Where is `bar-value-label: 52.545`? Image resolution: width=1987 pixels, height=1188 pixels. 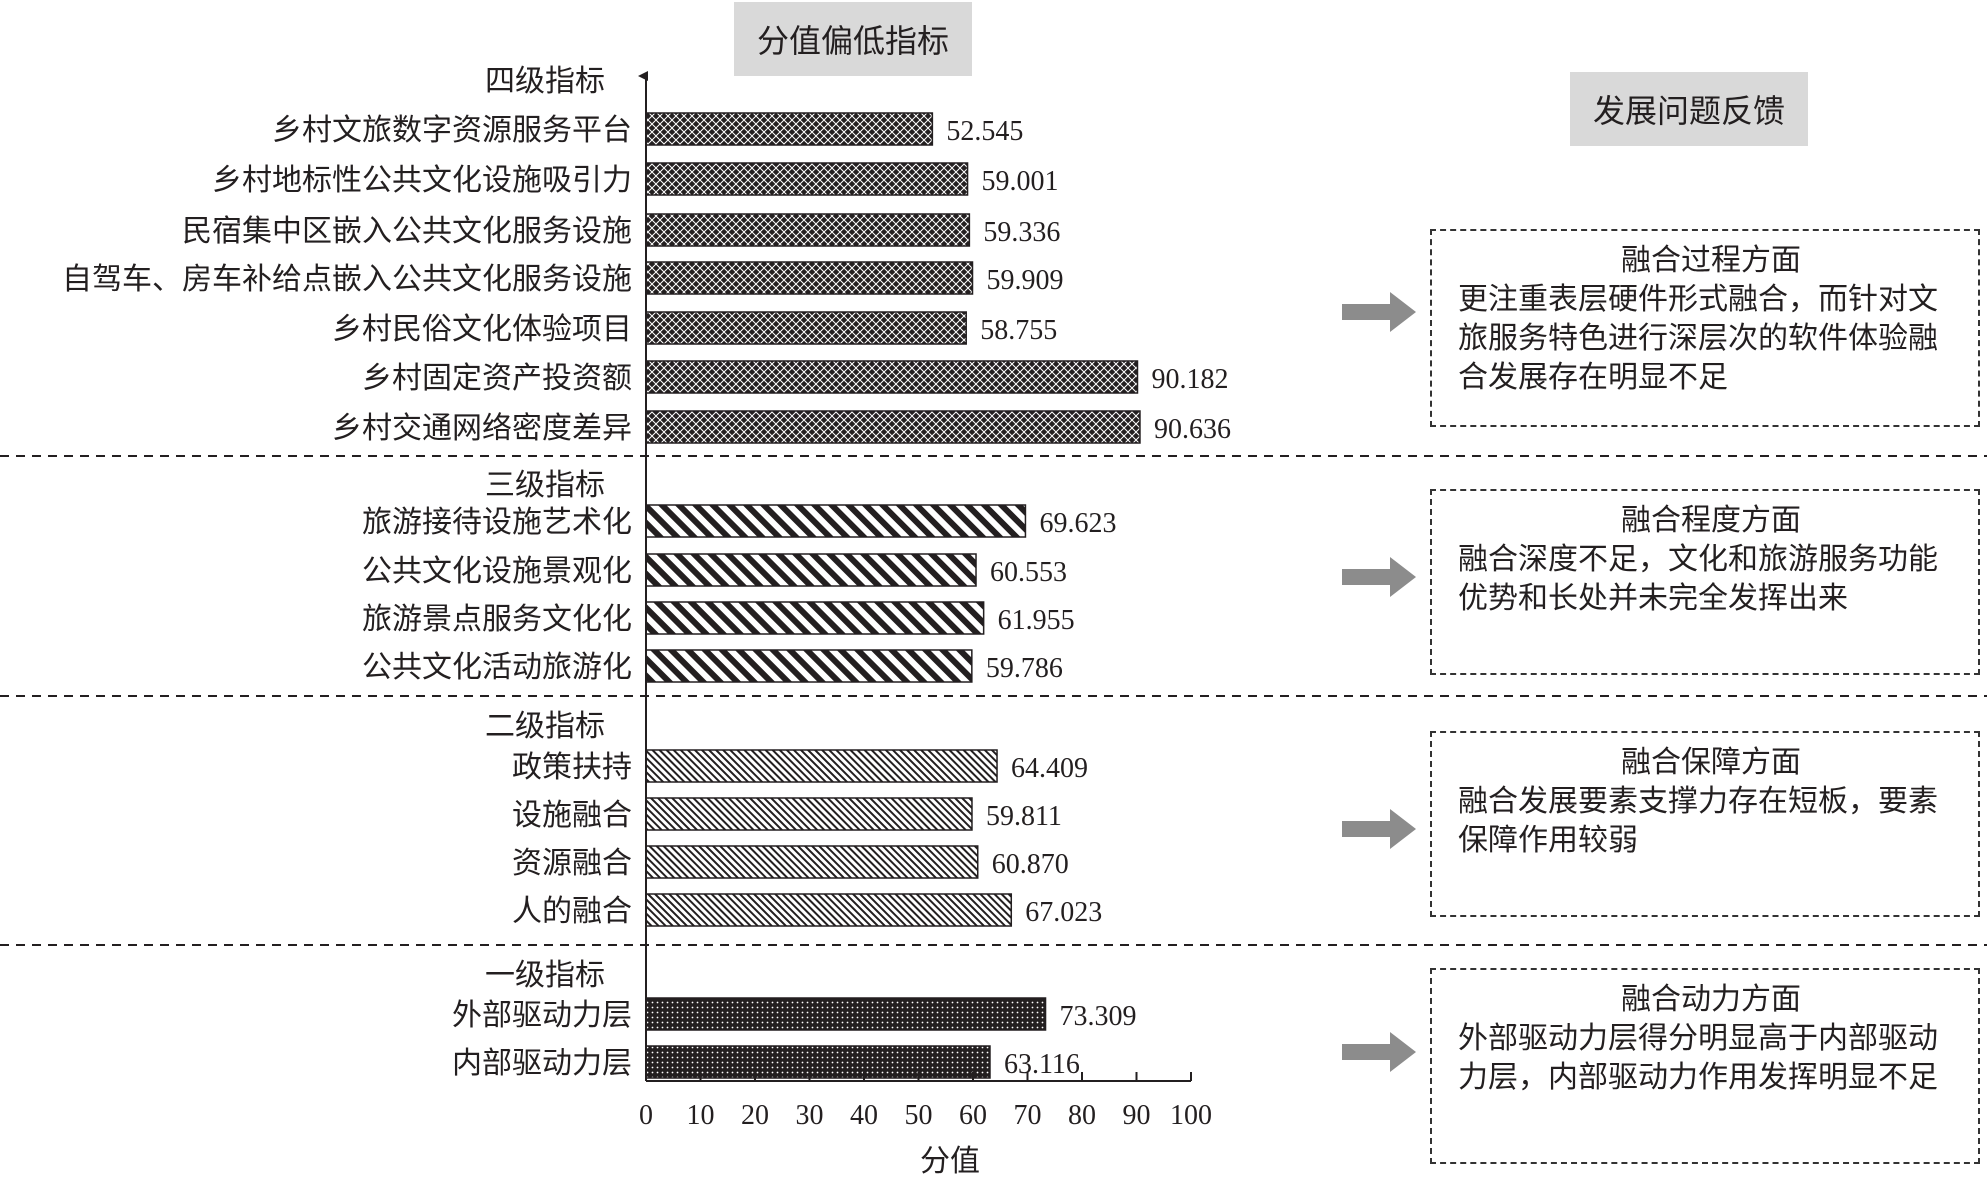 bar-value-label: 52.545 is located at coordinates (984, 131).